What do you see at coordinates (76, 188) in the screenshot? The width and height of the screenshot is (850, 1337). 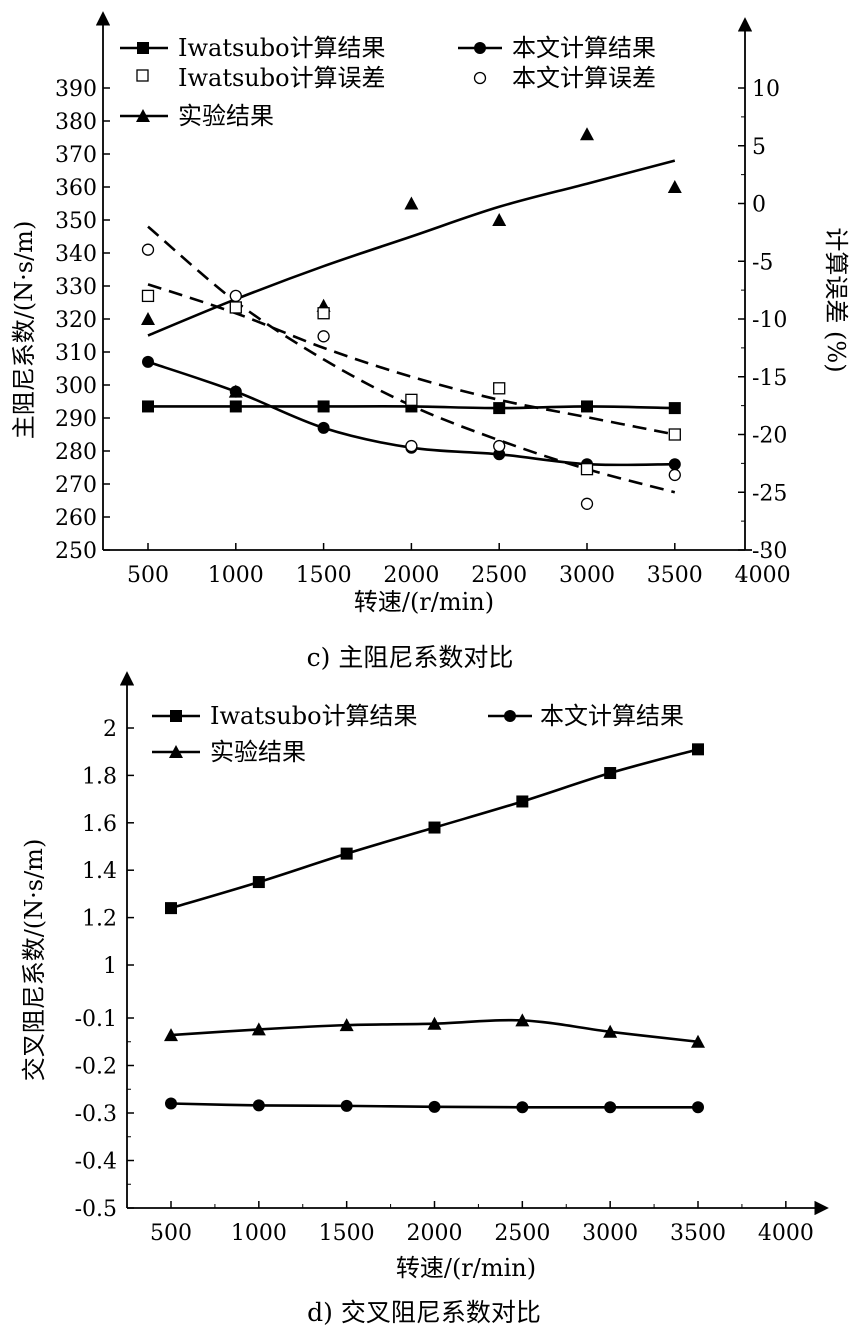 I see `y-tick-label: 360` at bounding box center [76, 188].